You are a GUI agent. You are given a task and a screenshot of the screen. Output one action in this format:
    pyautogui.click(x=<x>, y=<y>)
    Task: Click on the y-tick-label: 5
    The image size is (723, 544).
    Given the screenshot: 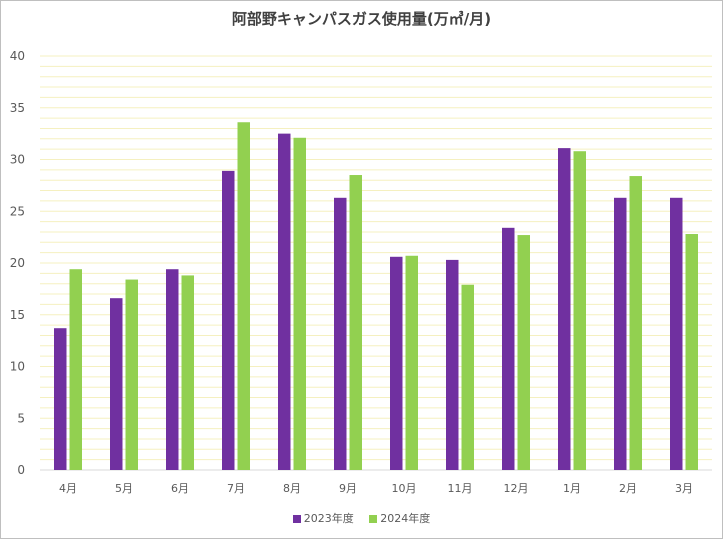 What is the action you would take?
    pyautogui.click(x=21, y=418)
    